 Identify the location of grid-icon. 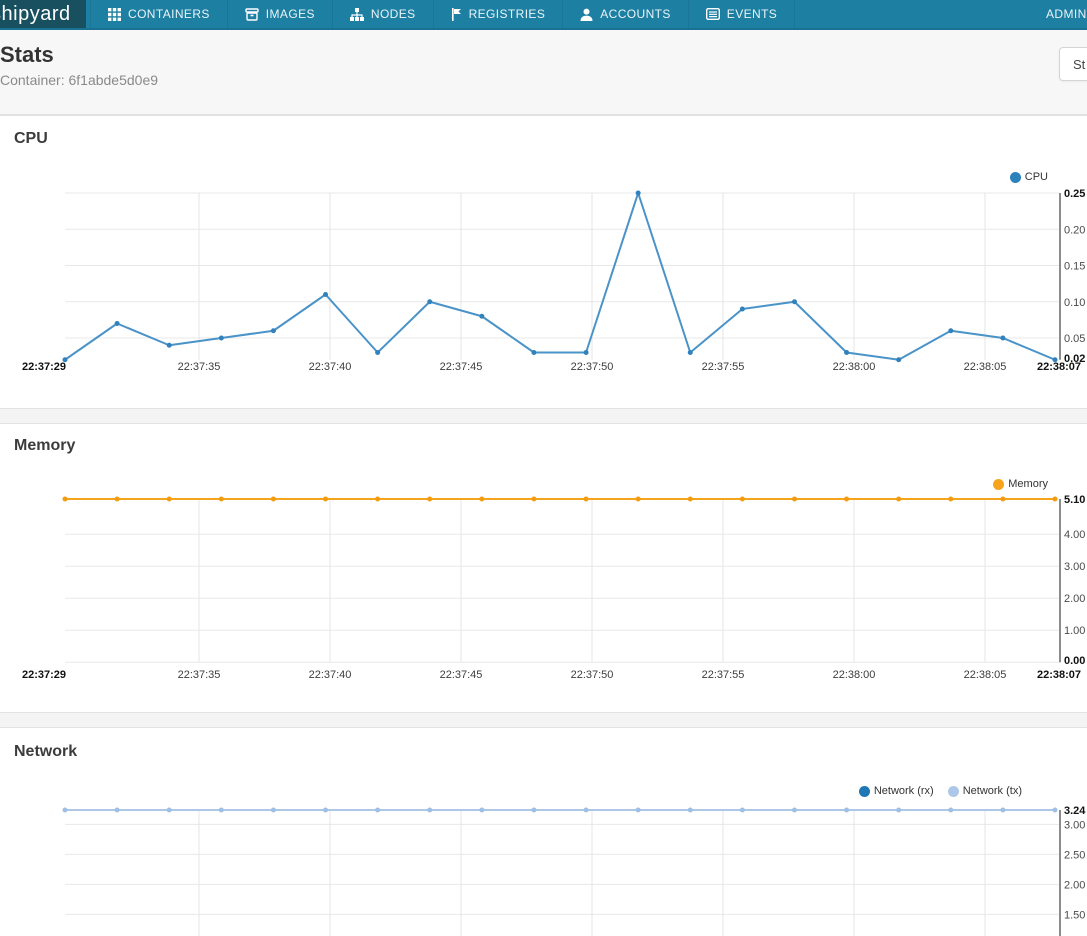
(114, 14).